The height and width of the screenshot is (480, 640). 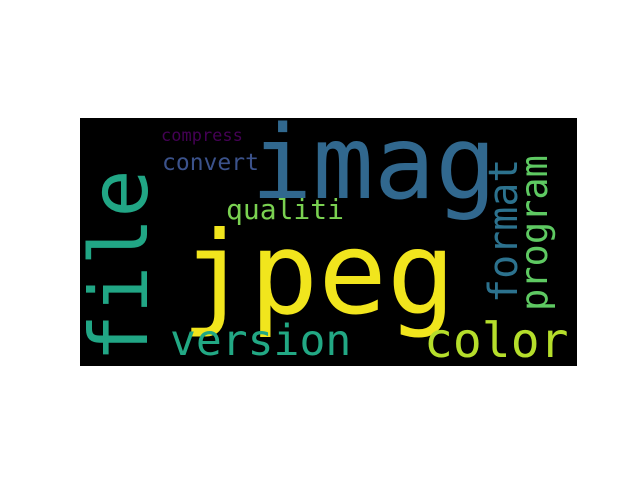 What do you see at coordinates (285, 209) in the screenshot?
I see `word-qualiti: qualiti` at bounding box center [285, 209].